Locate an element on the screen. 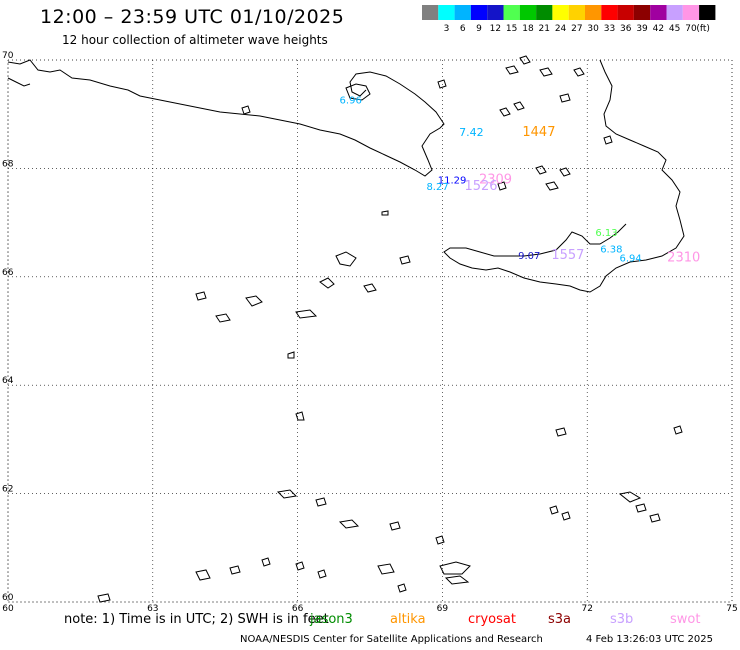 The image size is (740, 650). satellite-name: jason3 is located at coordinates (331, 619).